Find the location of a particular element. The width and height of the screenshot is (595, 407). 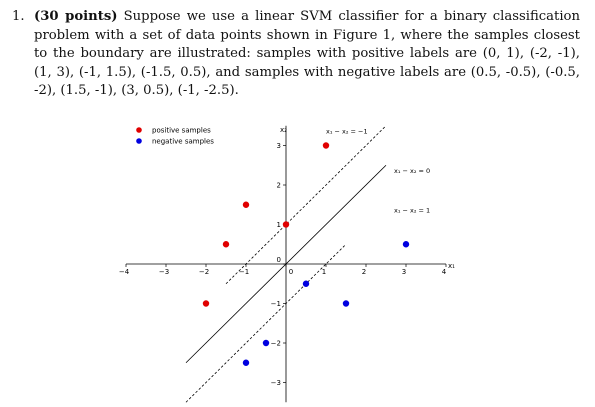

problem-number: 1. is located at coordinates (18, 16).